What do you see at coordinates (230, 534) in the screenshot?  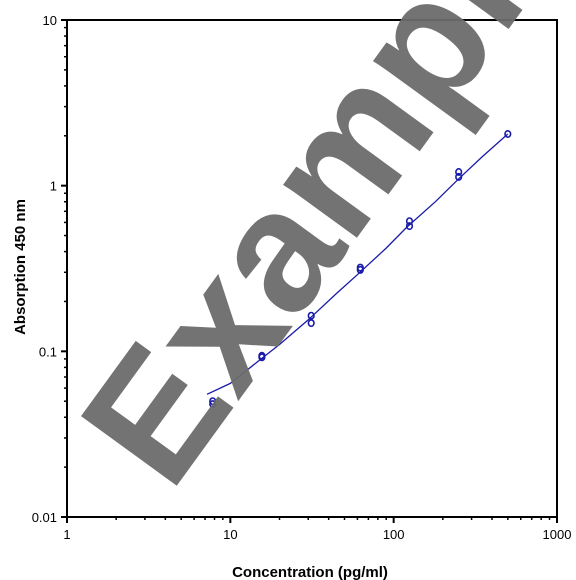 I see `x-tick-label: 10` at bounding box center [230, 534].